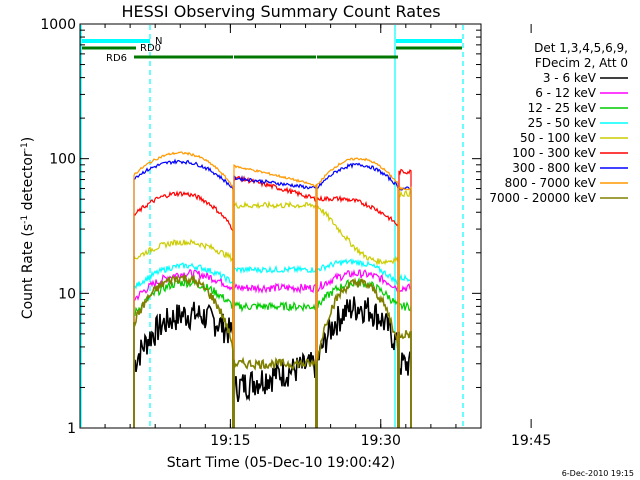  I want to click on y-axis-label: Count Rate (s-1 detector-1), so click(28, 228).